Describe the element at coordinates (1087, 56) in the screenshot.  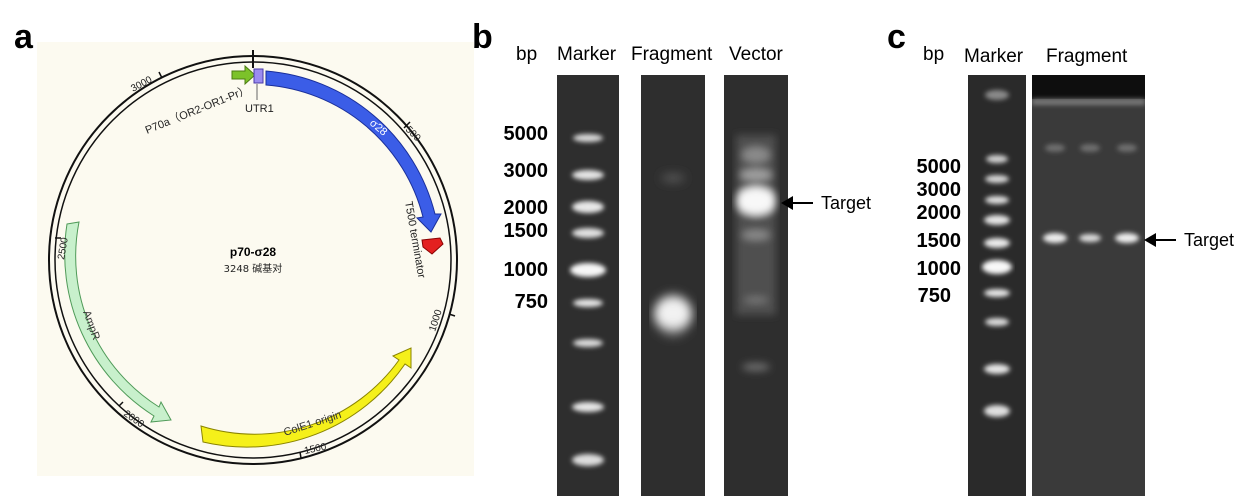
I see `gel-c-lane-fragment: Fragment` at that location.